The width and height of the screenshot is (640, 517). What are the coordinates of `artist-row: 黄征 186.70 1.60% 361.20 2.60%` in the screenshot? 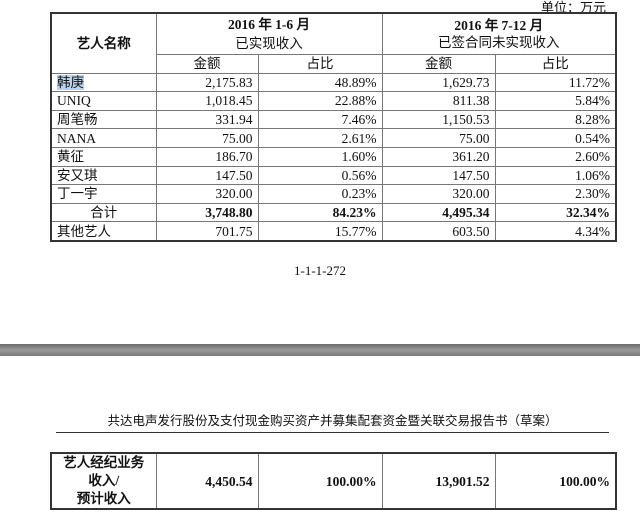 It's located at (333, 156).